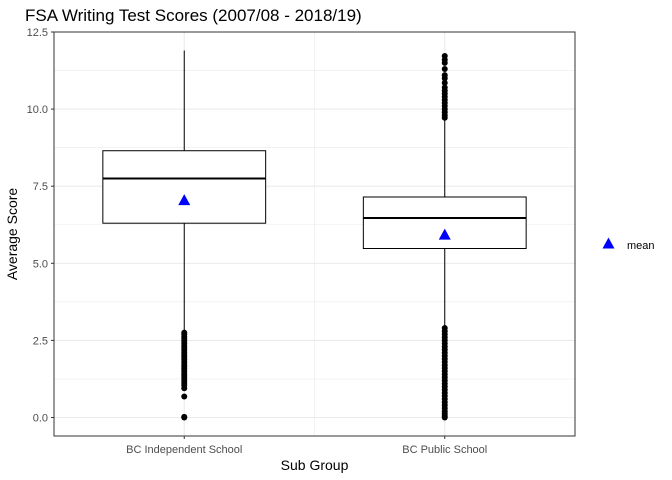 The height and width of the screenshot is (480, 672). What do you see at coordinates (641, 246) in the screenshot?
I see `legend-label-mean: mean` at bounding box center [641, 246].